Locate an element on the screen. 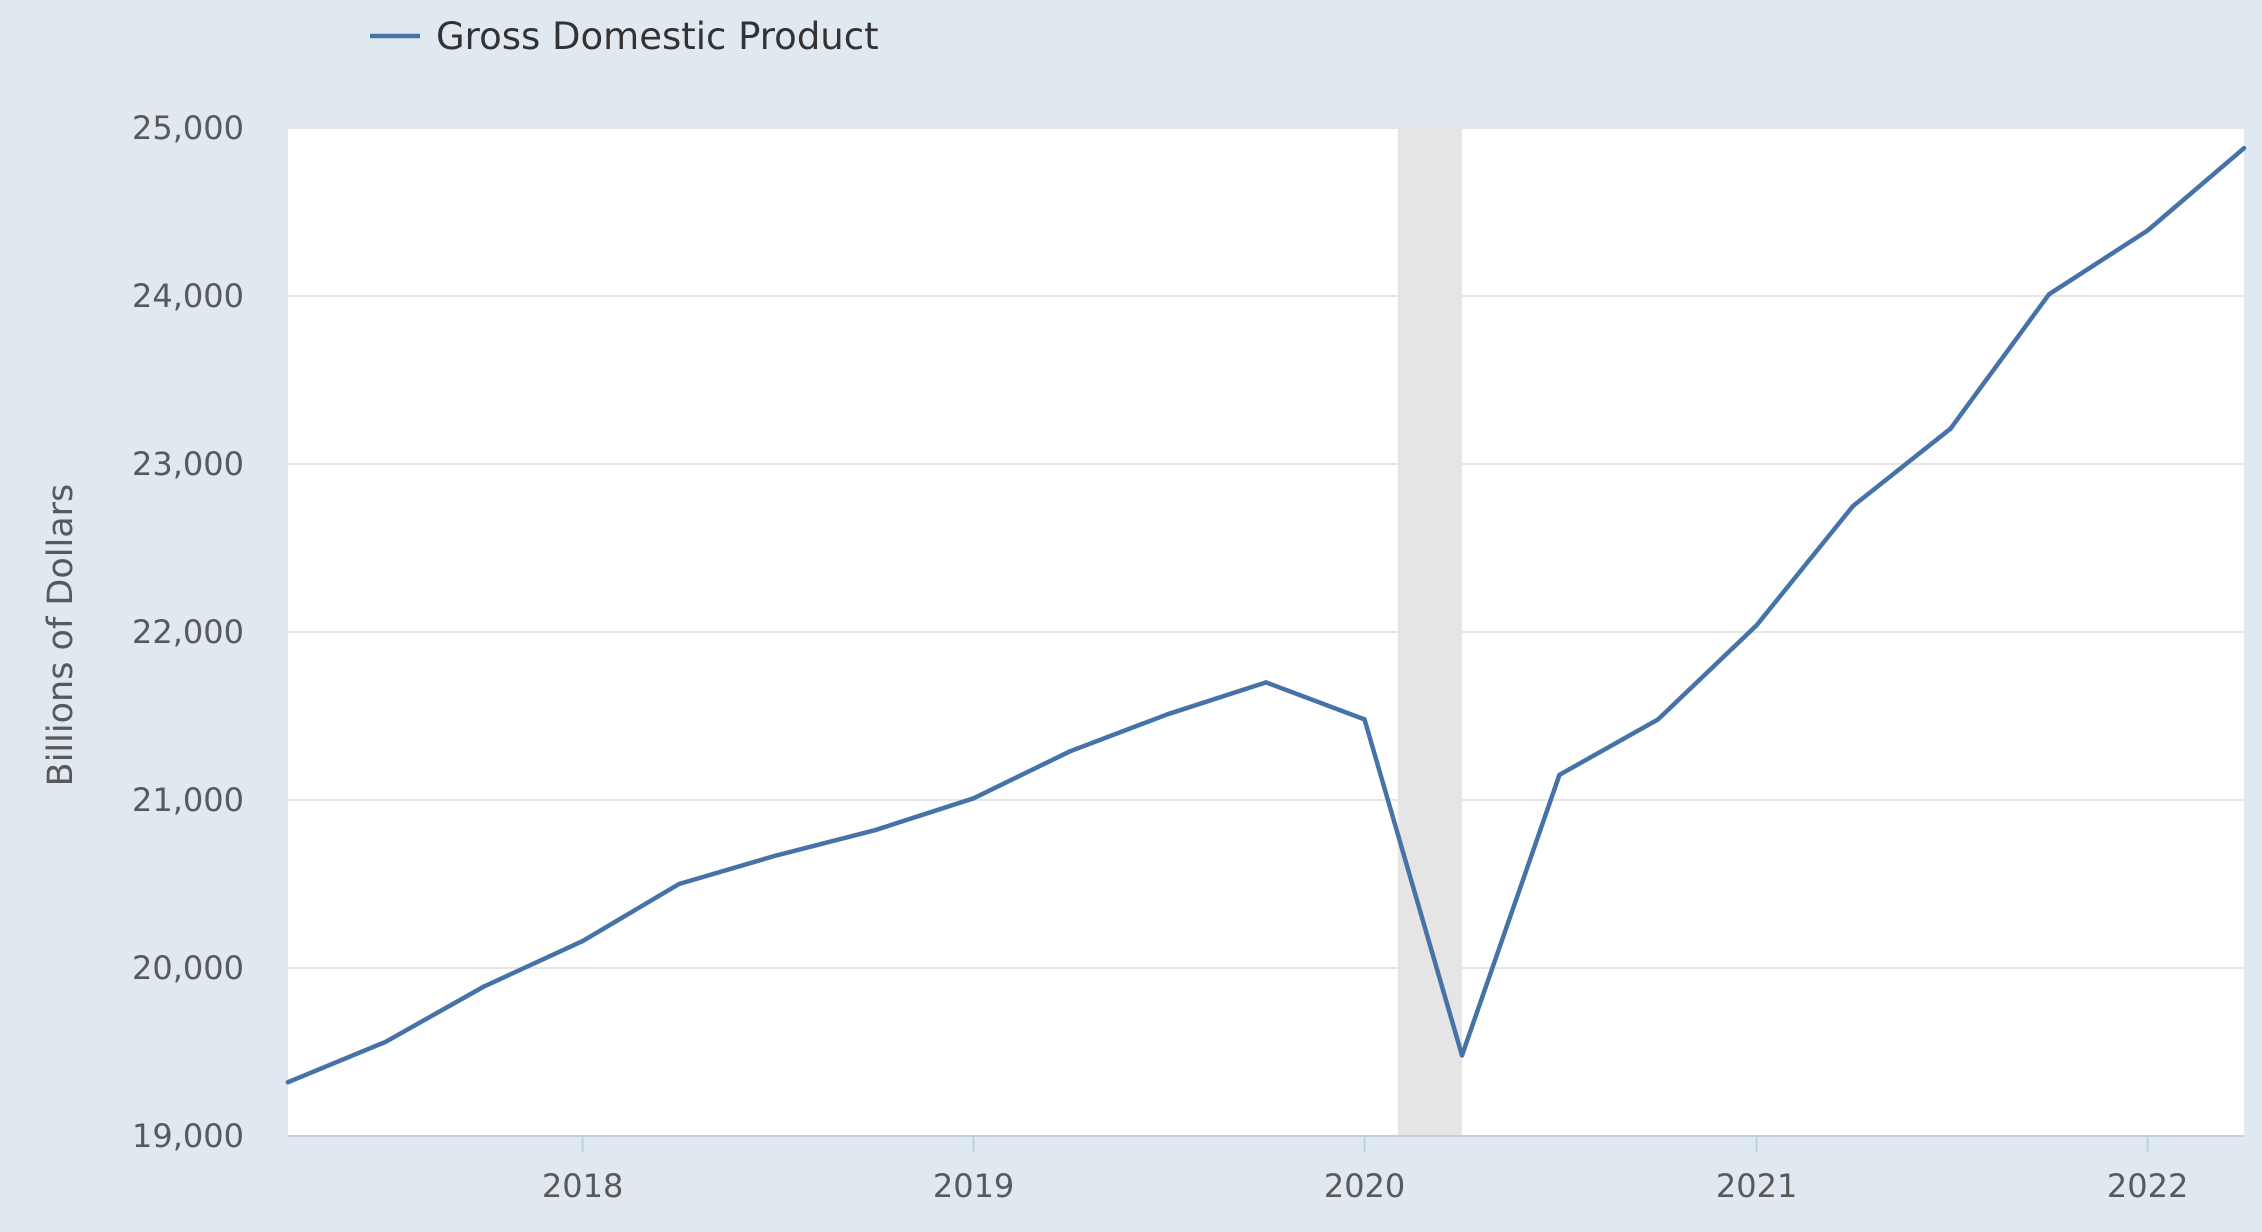  x-tick-label-1: 2019 is located at coordinates (973, 1186).